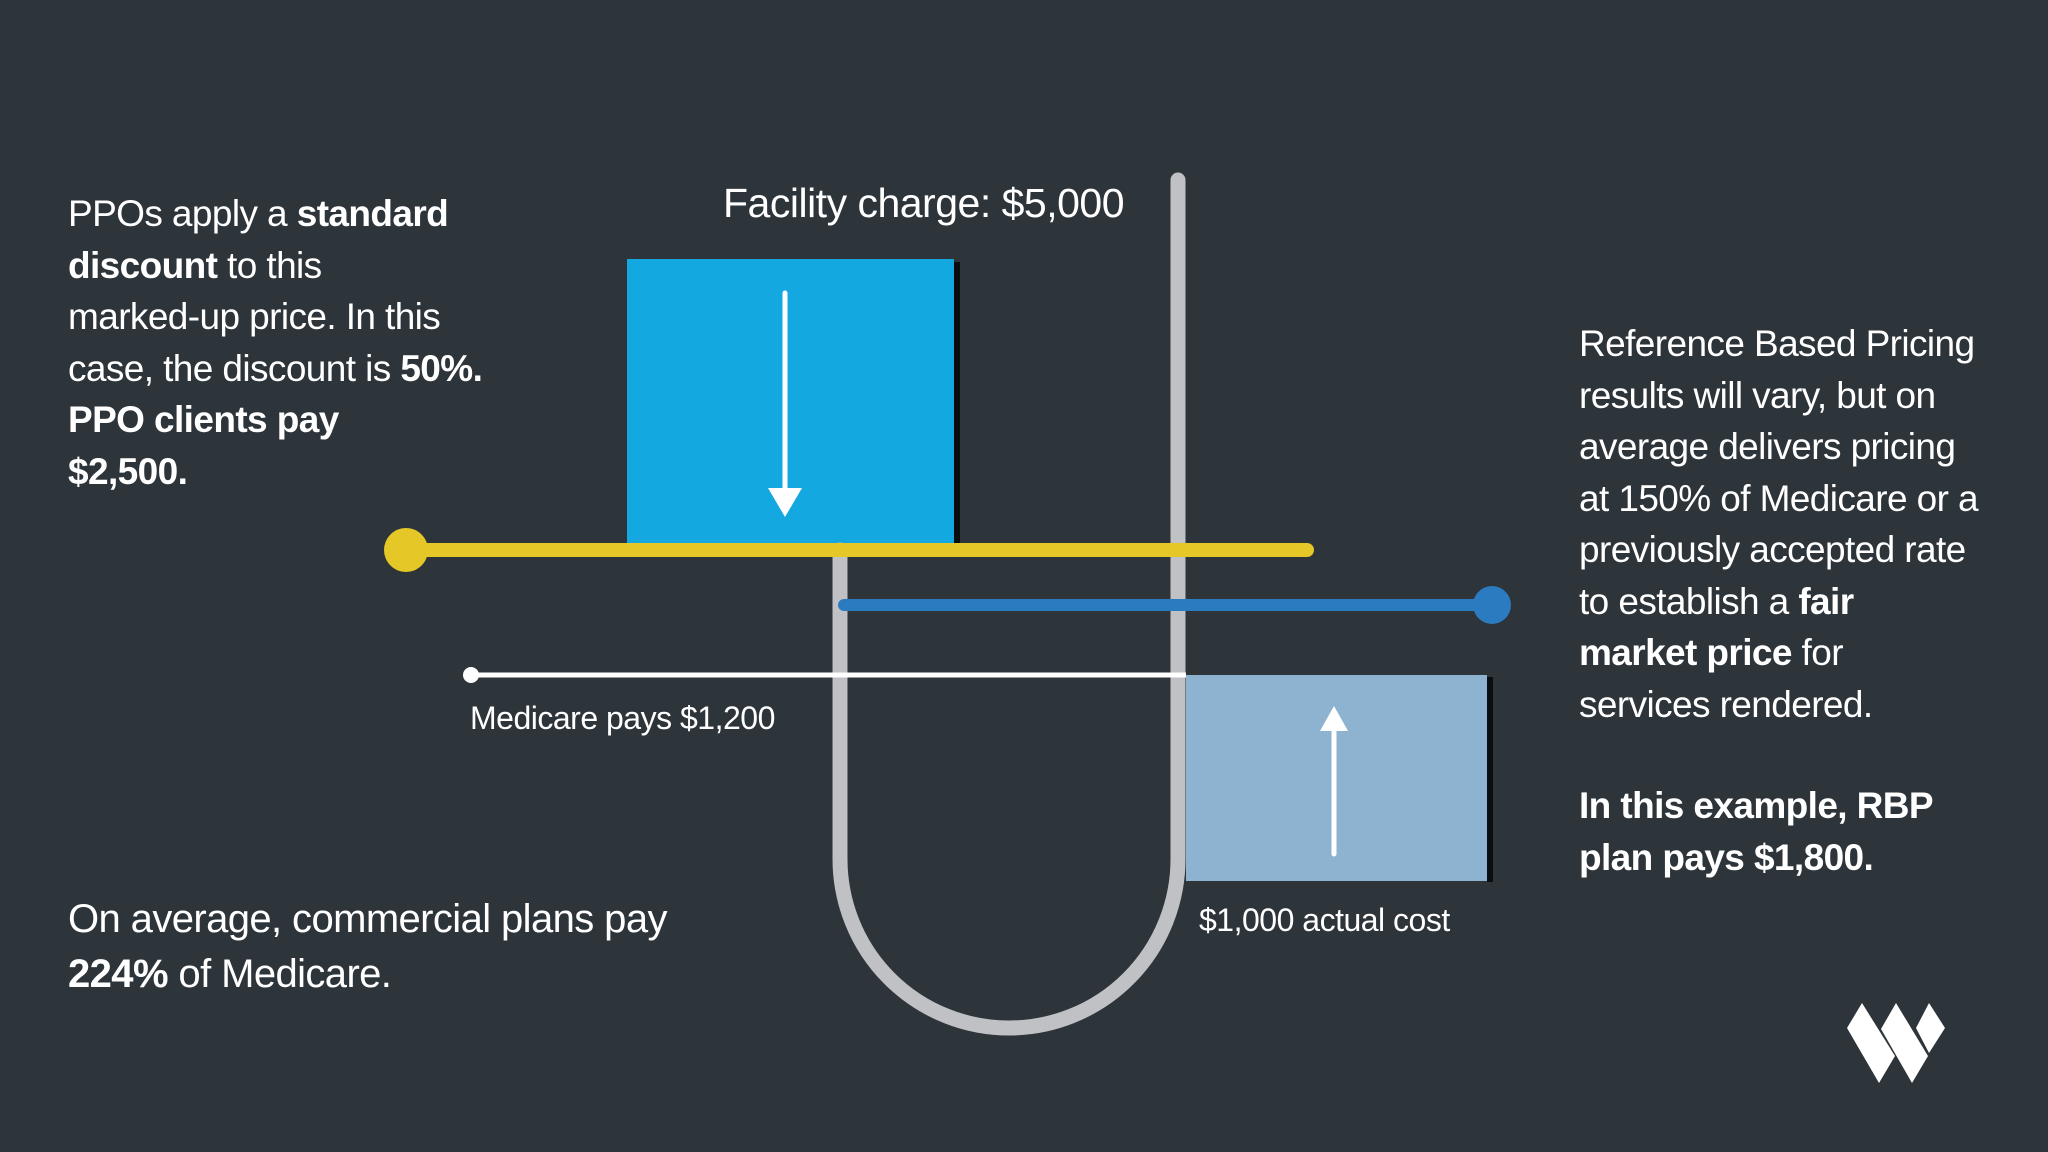  What do you see at coordinates (1726, 704) in the screenshot?
I see `text: services rendered.` at bounding box center [1726, 704].